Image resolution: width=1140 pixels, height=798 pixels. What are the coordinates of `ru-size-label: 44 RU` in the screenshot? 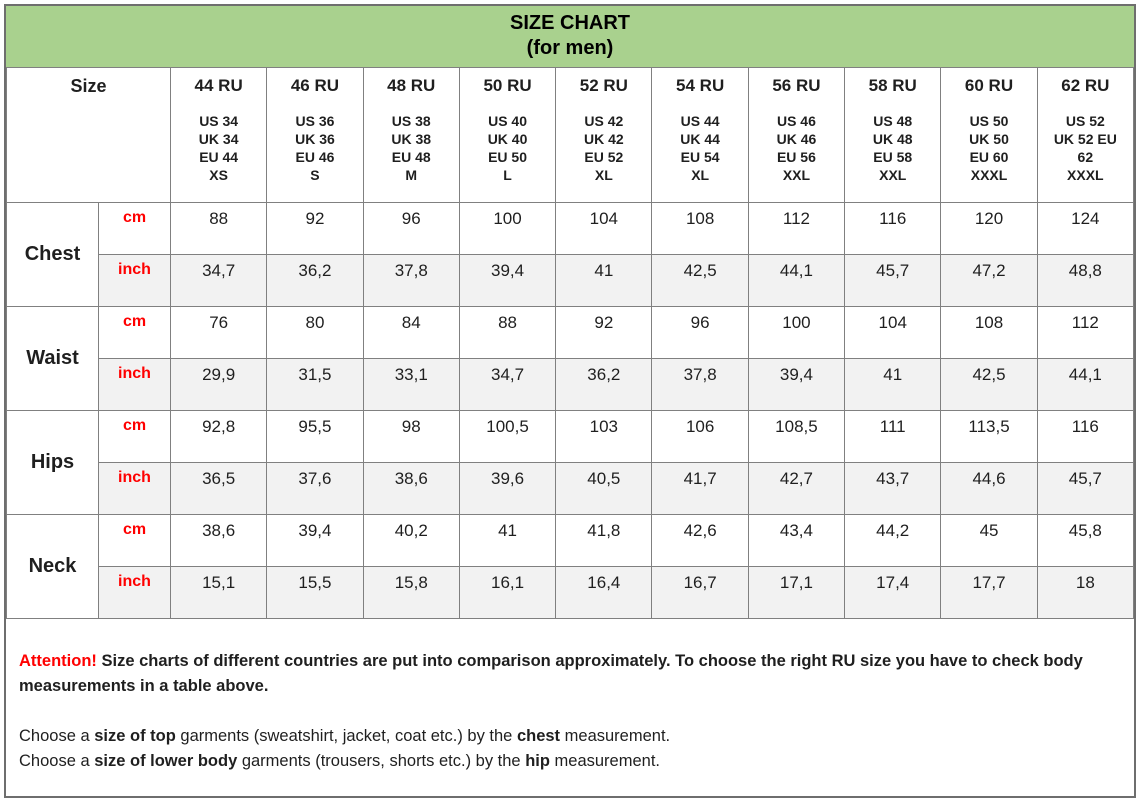 It's located at (218, 85).